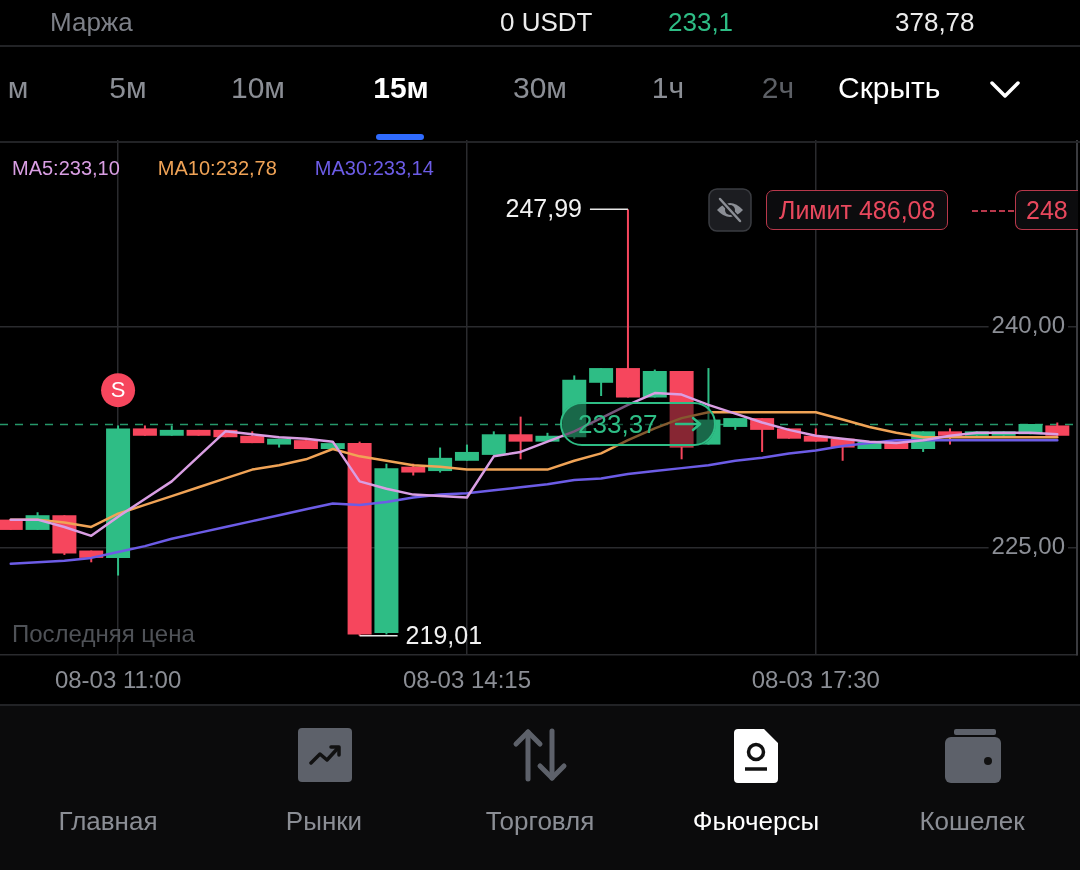 The image size is (1080, 870). Describe the element at coordinates (972, 821) in the screenshot. I see `text: Кошелек` at that location.